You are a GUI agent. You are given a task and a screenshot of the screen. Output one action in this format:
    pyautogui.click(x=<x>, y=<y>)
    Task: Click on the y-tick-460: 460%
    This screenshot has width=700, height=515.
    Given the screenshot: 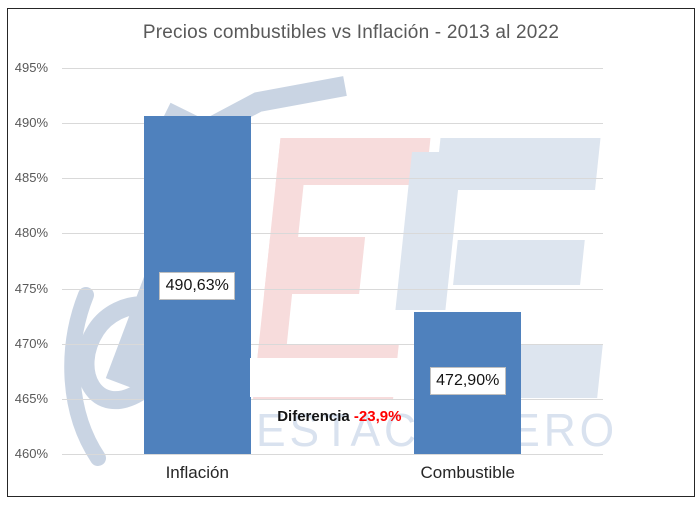 What is the action you would take?
    pyautogui.click(x=31, y=453)
    